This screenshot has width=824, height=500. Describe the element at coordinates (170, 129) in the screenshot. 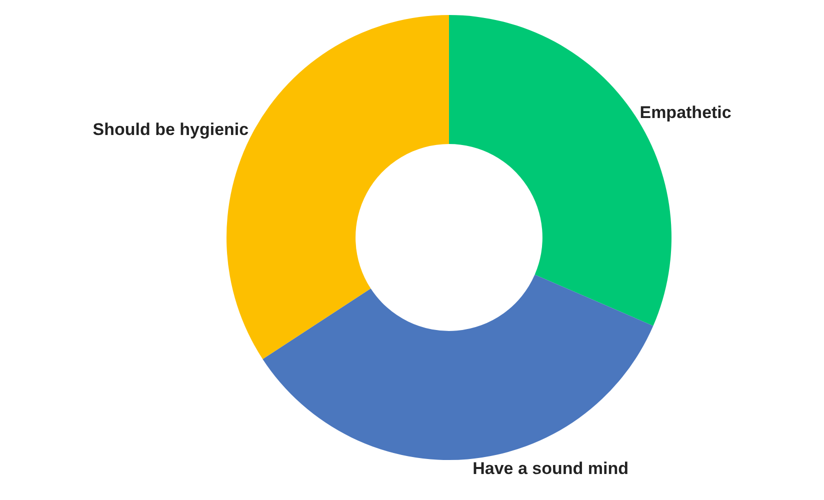

I see `slice-label: Should be hygienic` at that location.